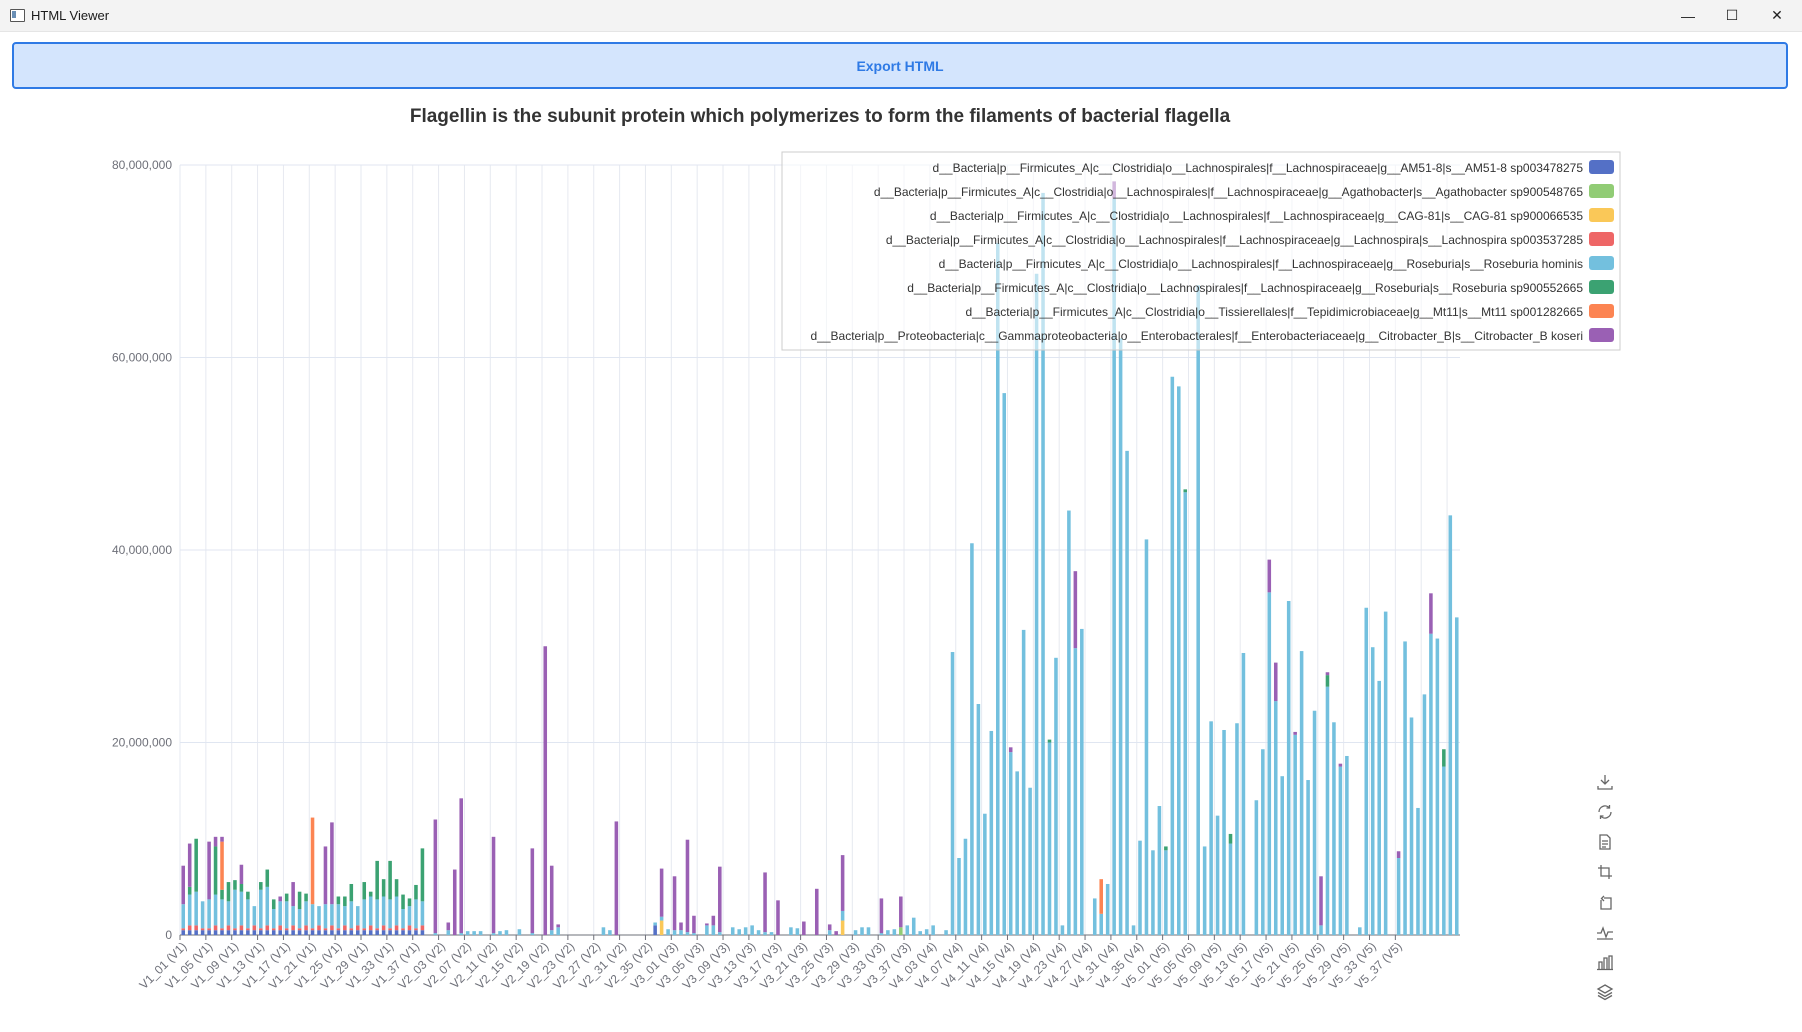  I want to click on stack-icon, so click(1605, 992).